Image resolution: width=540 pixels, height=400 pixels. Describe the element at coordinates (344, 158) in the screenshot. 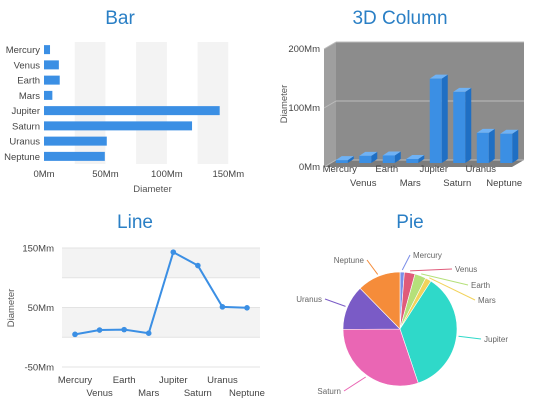

I see `column-mercury-top` at that location.